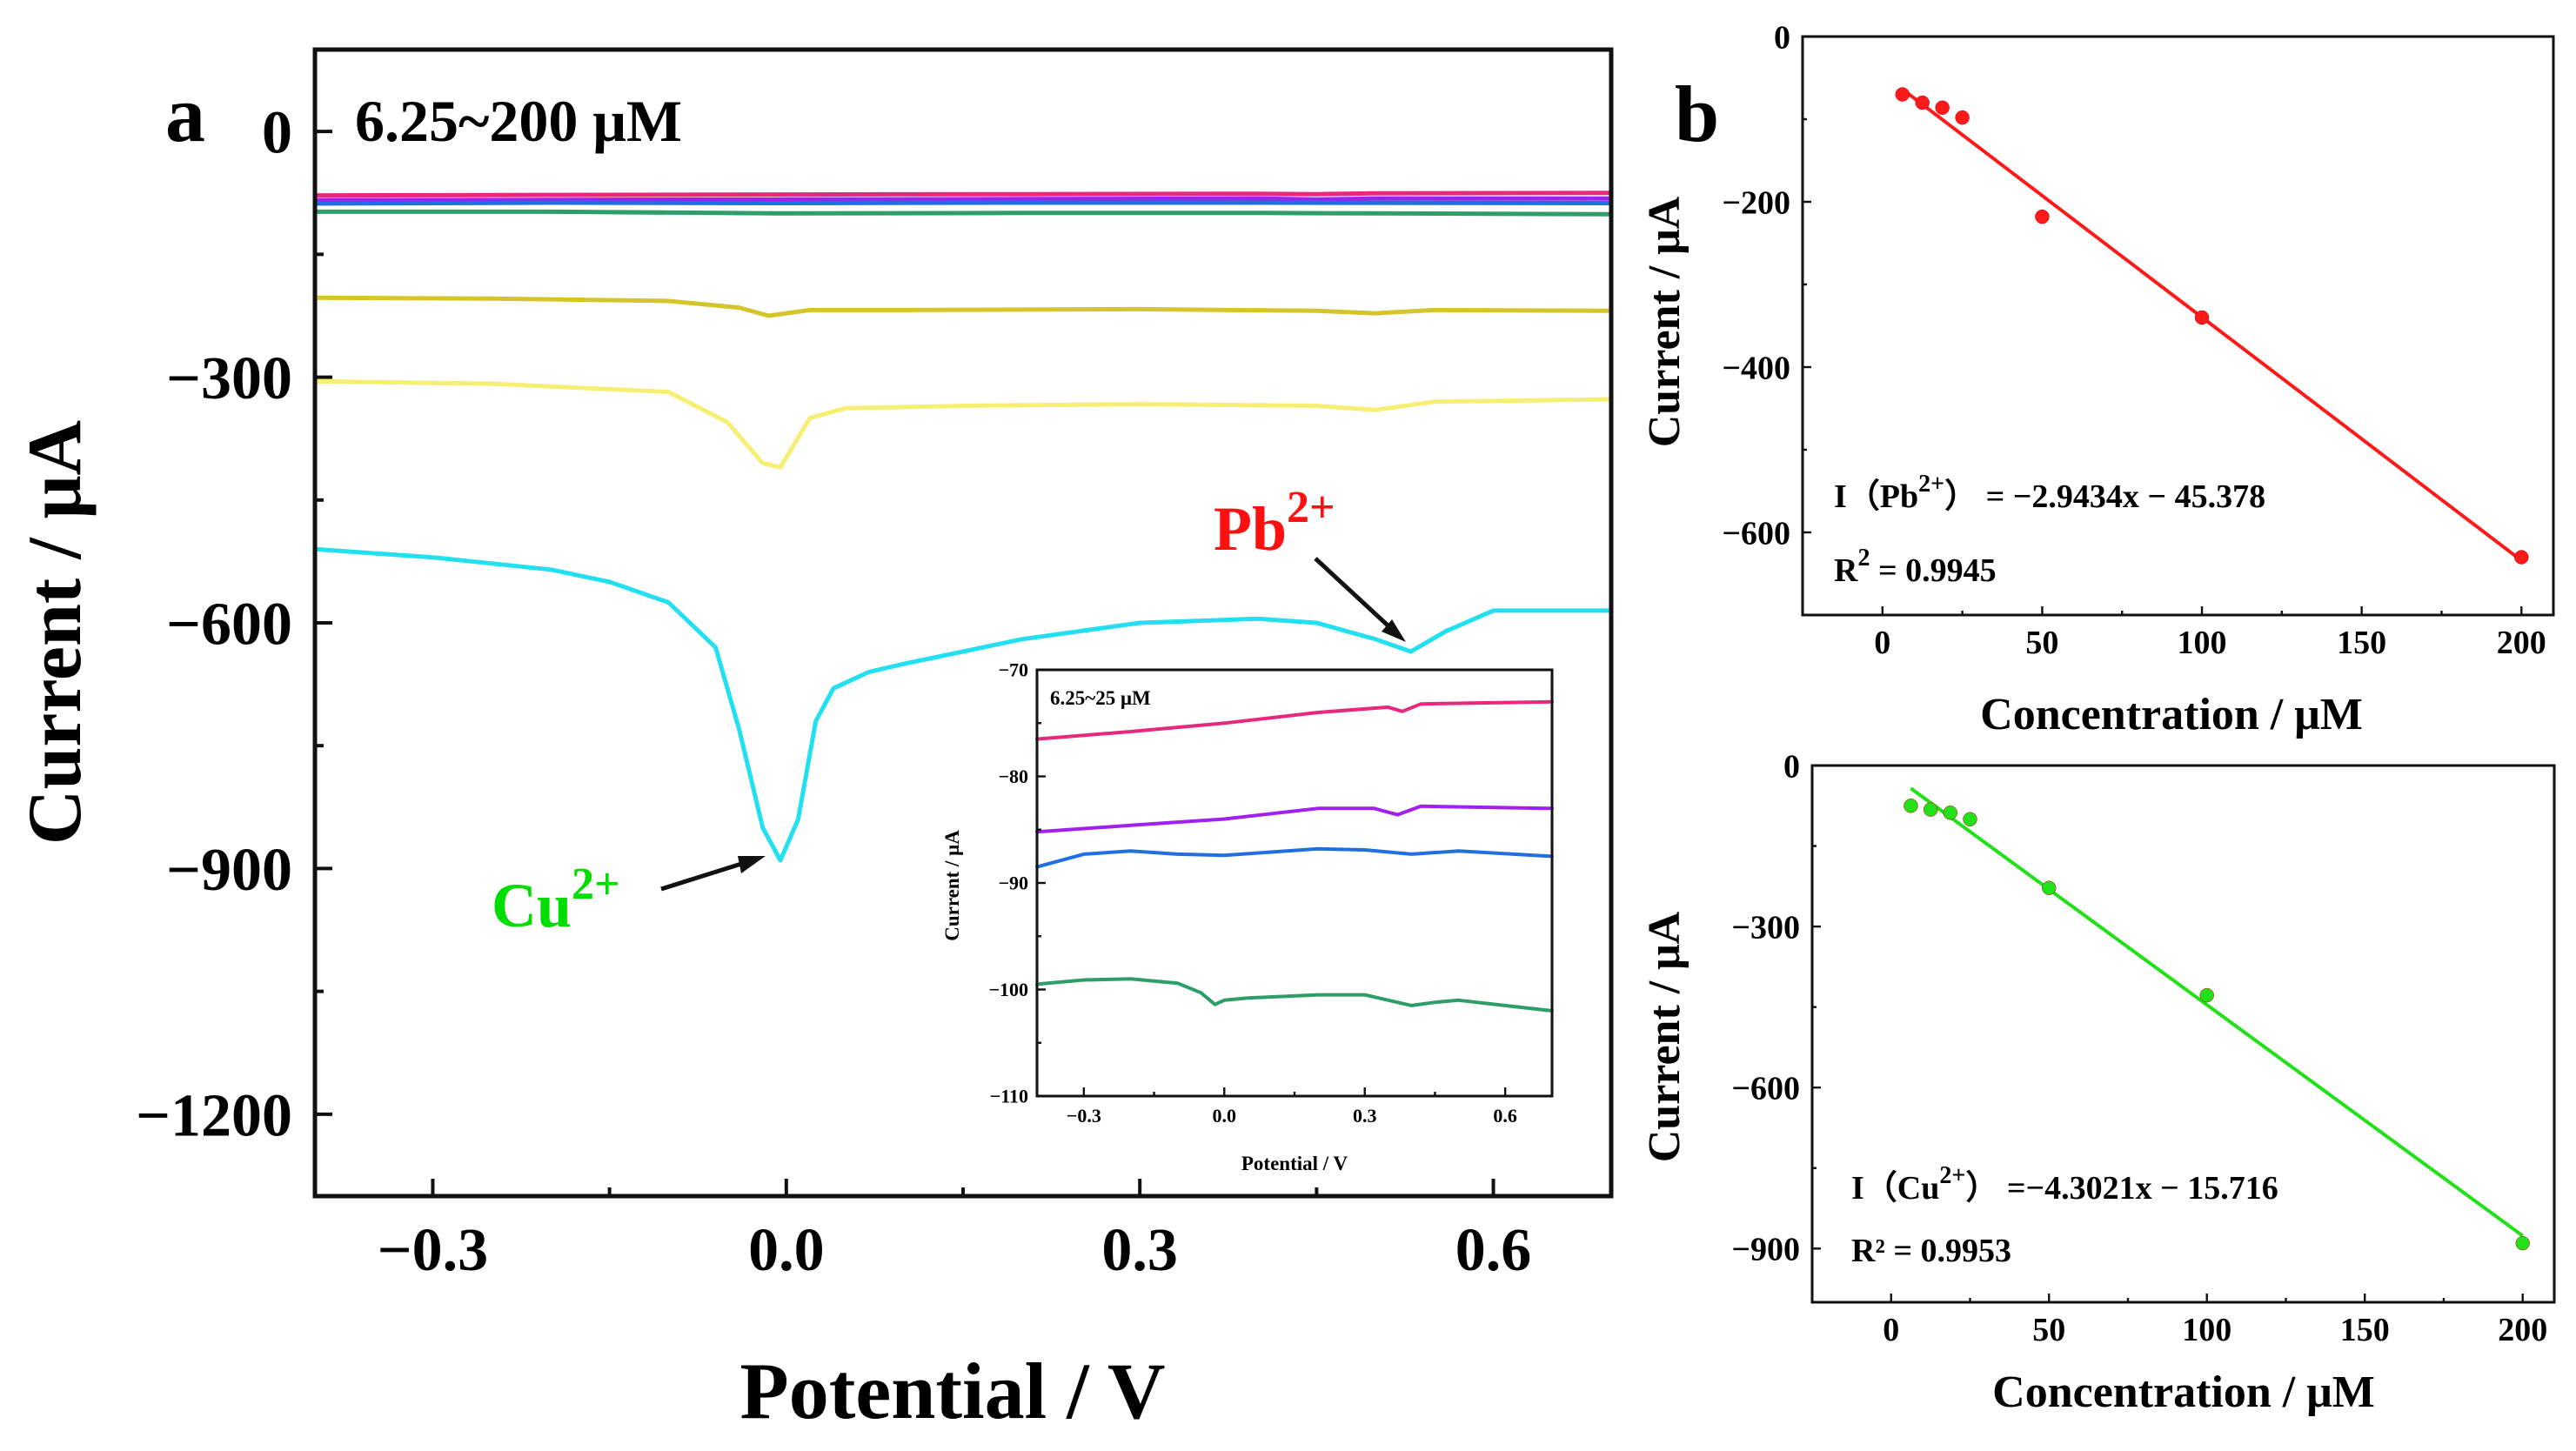  I want to click on inset-xlabel: Potential / V, so click(1294, 1164).